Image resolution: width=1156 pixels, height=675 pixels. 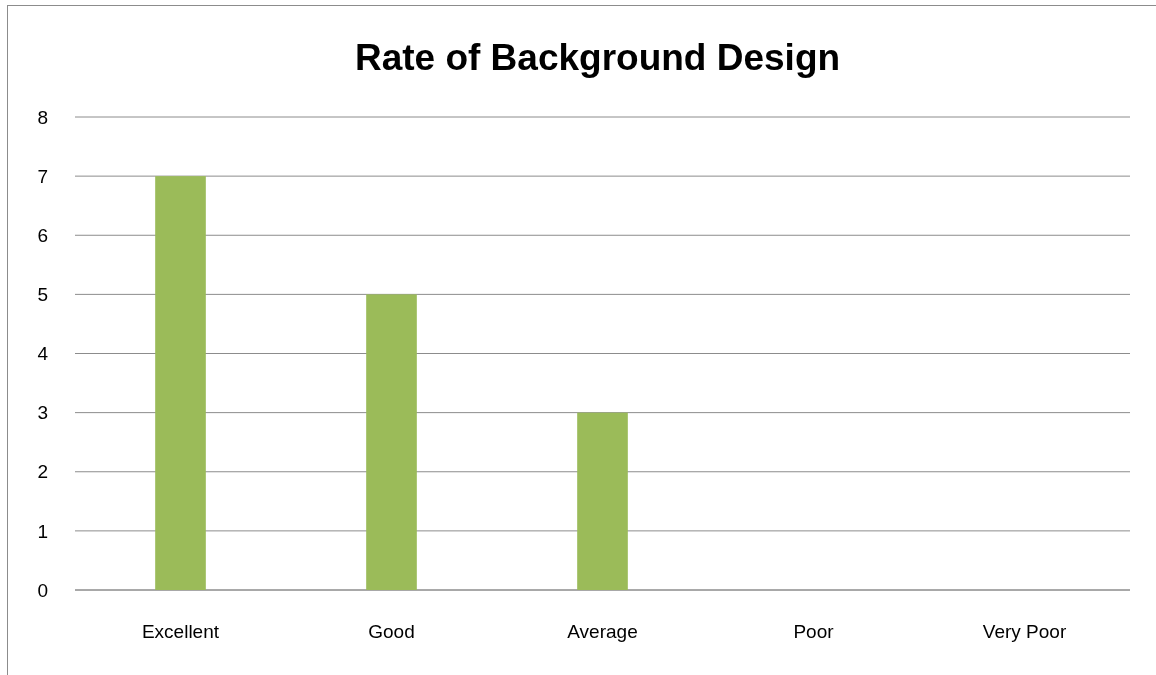 What do you see at coordinates (42, 472) in the screenshot?
I see `y-tick-label: 2` at bounding box center [42, 472].